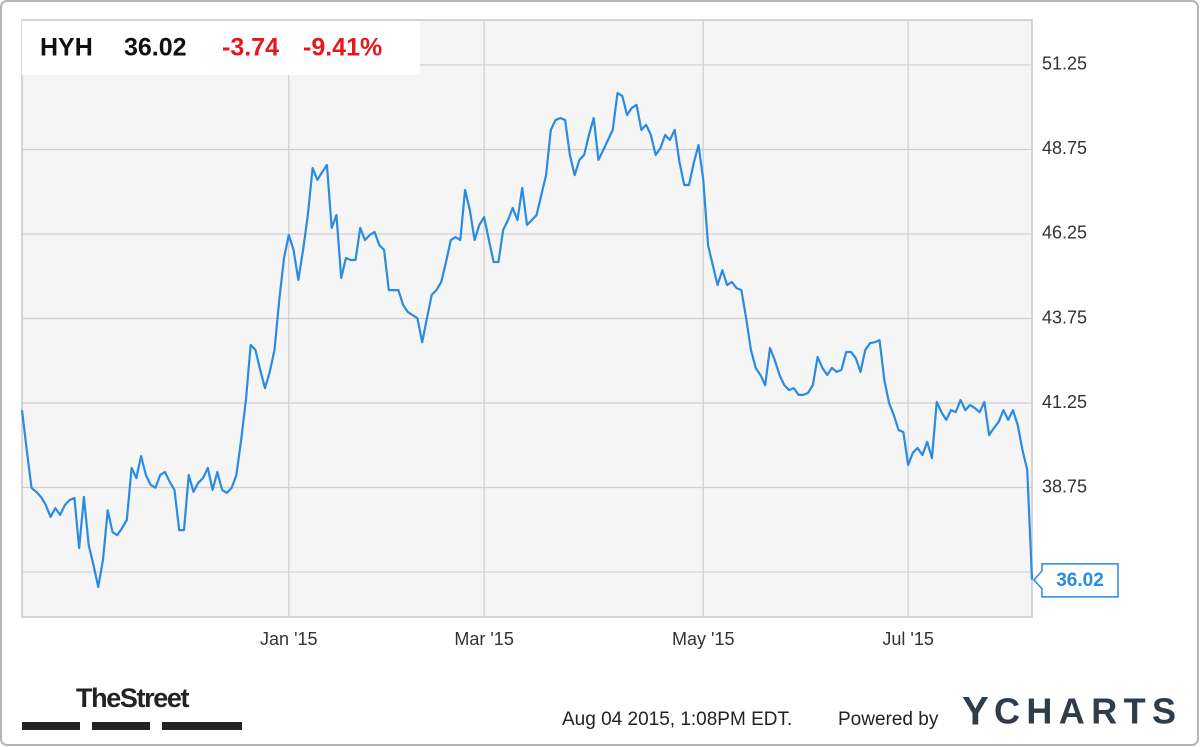 The width and height of the screenshot is (1200, 747). I want to click on y-tick-label: 43.75, so click(1064, 317).